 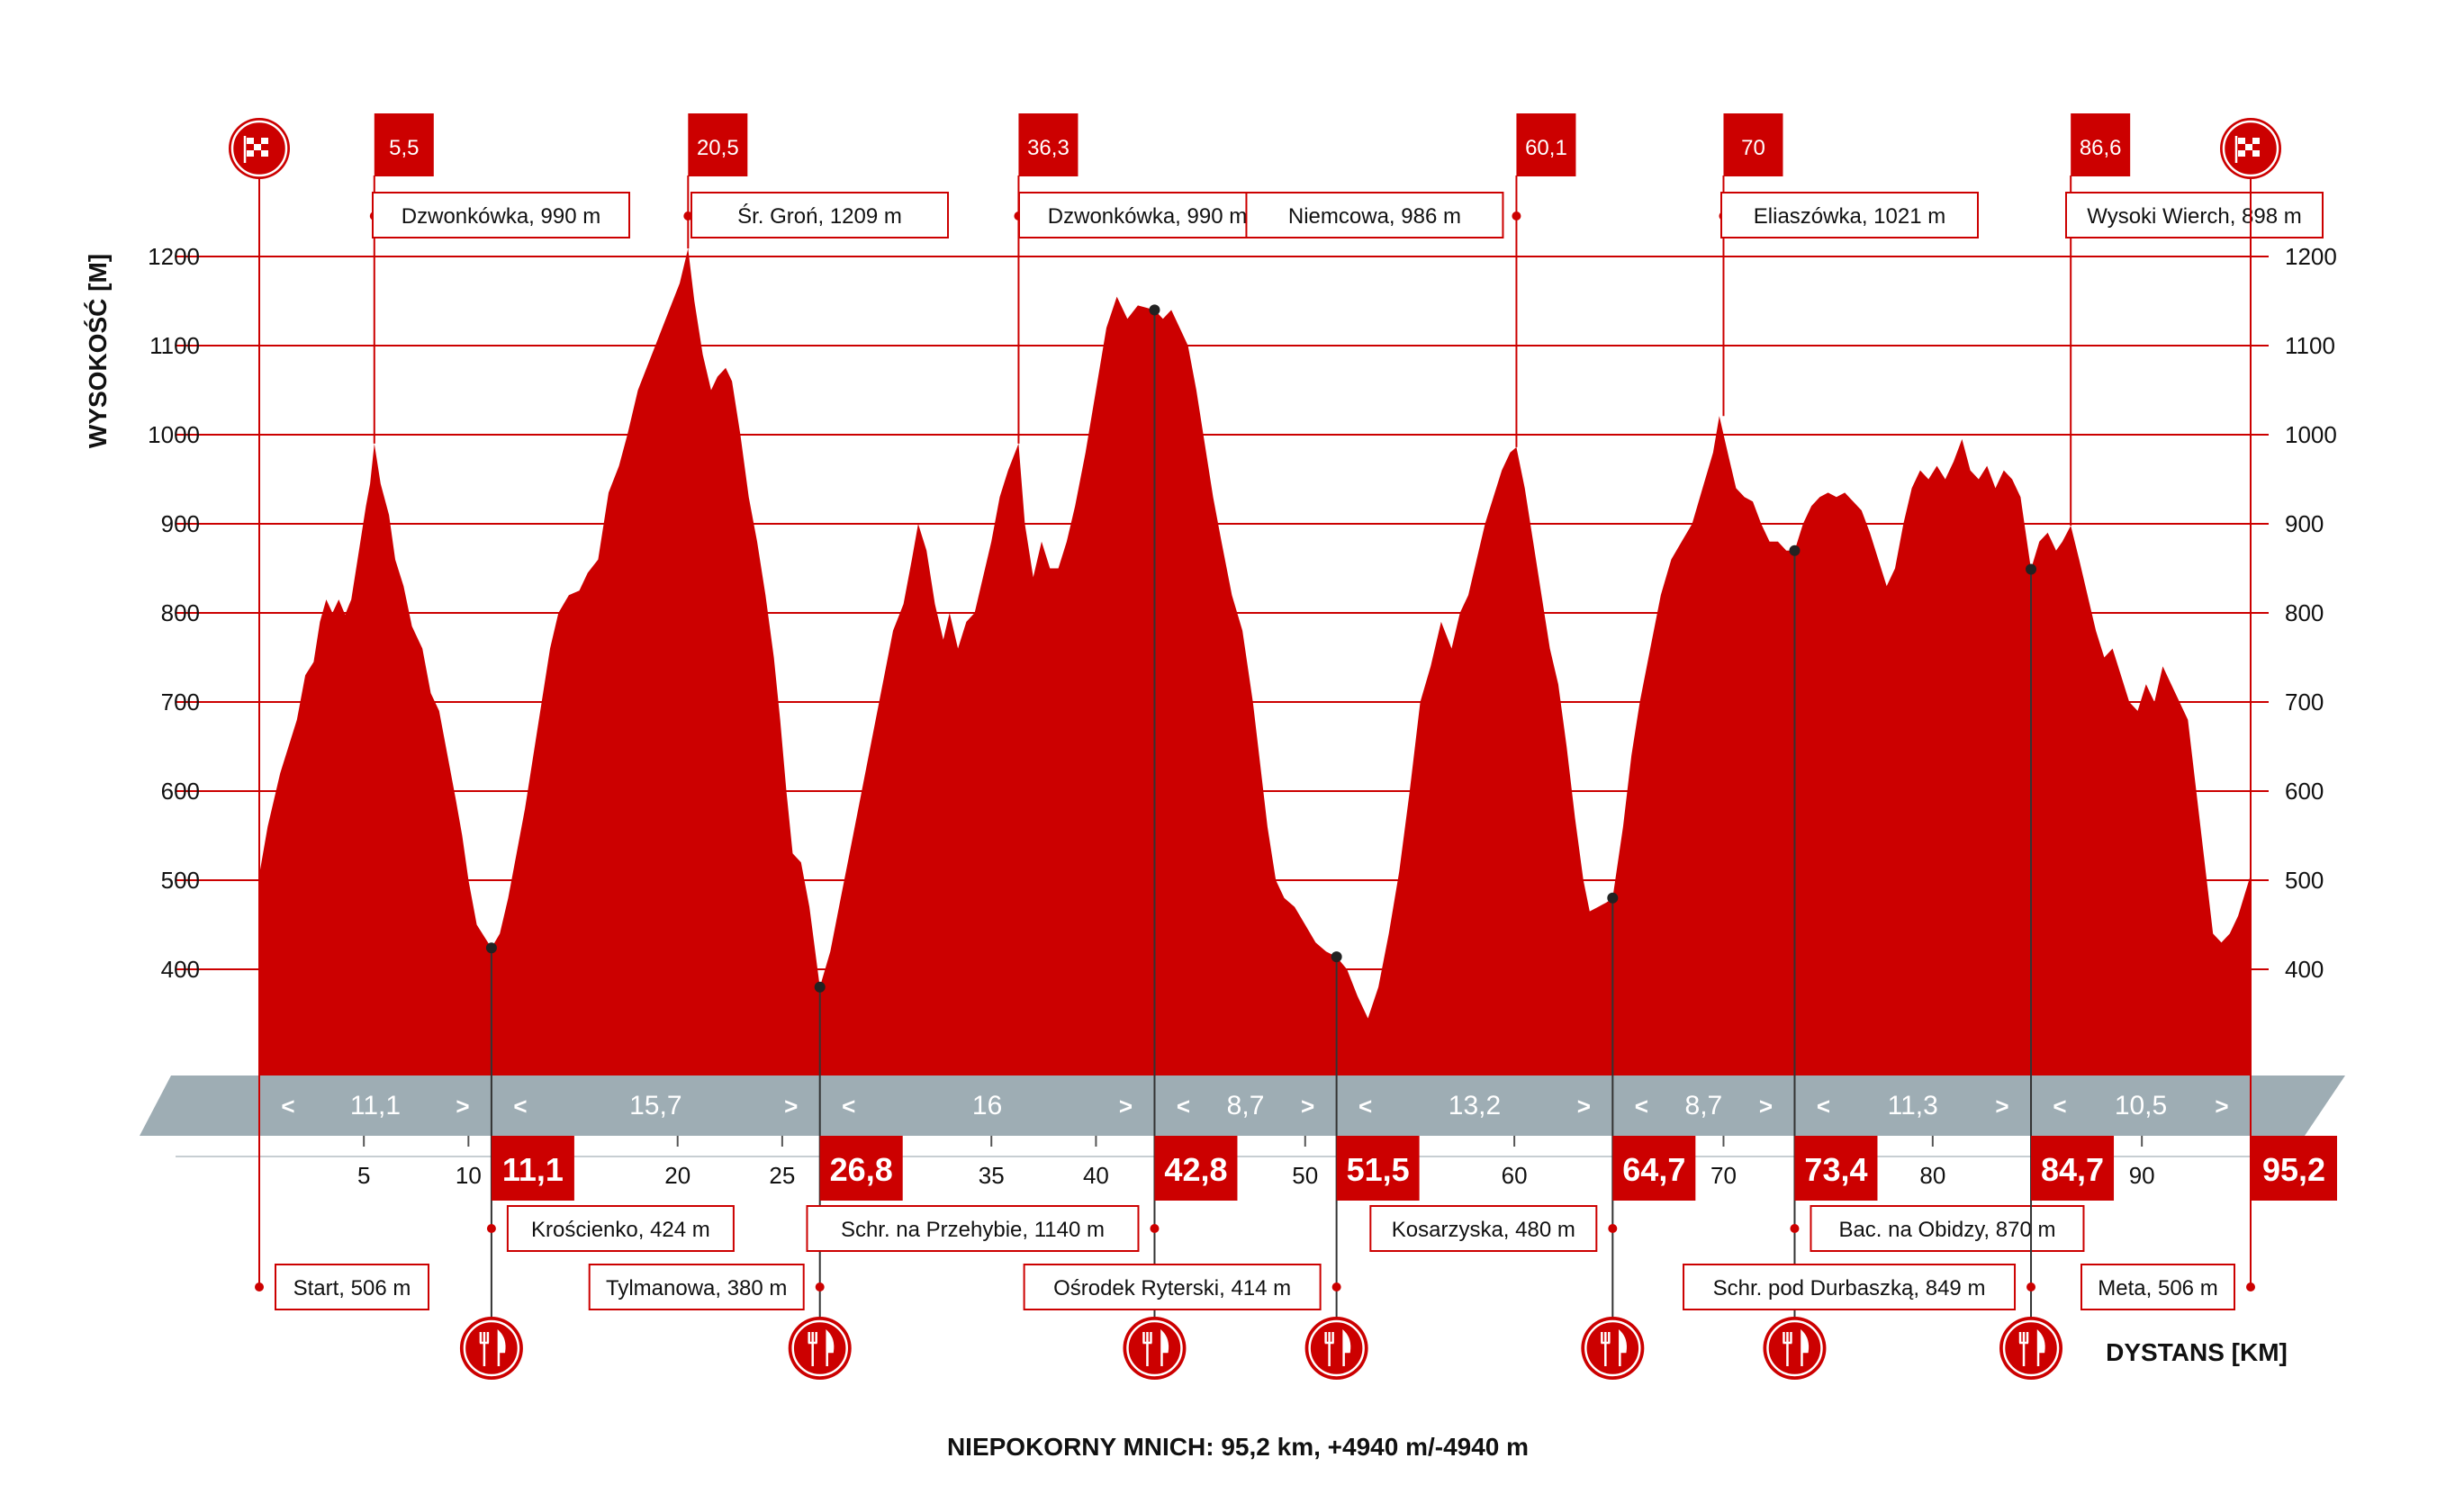 I want to click on checkpoint-label-text: Schr. na Przehybie, 1140 m, so click(x=973, y=1230).